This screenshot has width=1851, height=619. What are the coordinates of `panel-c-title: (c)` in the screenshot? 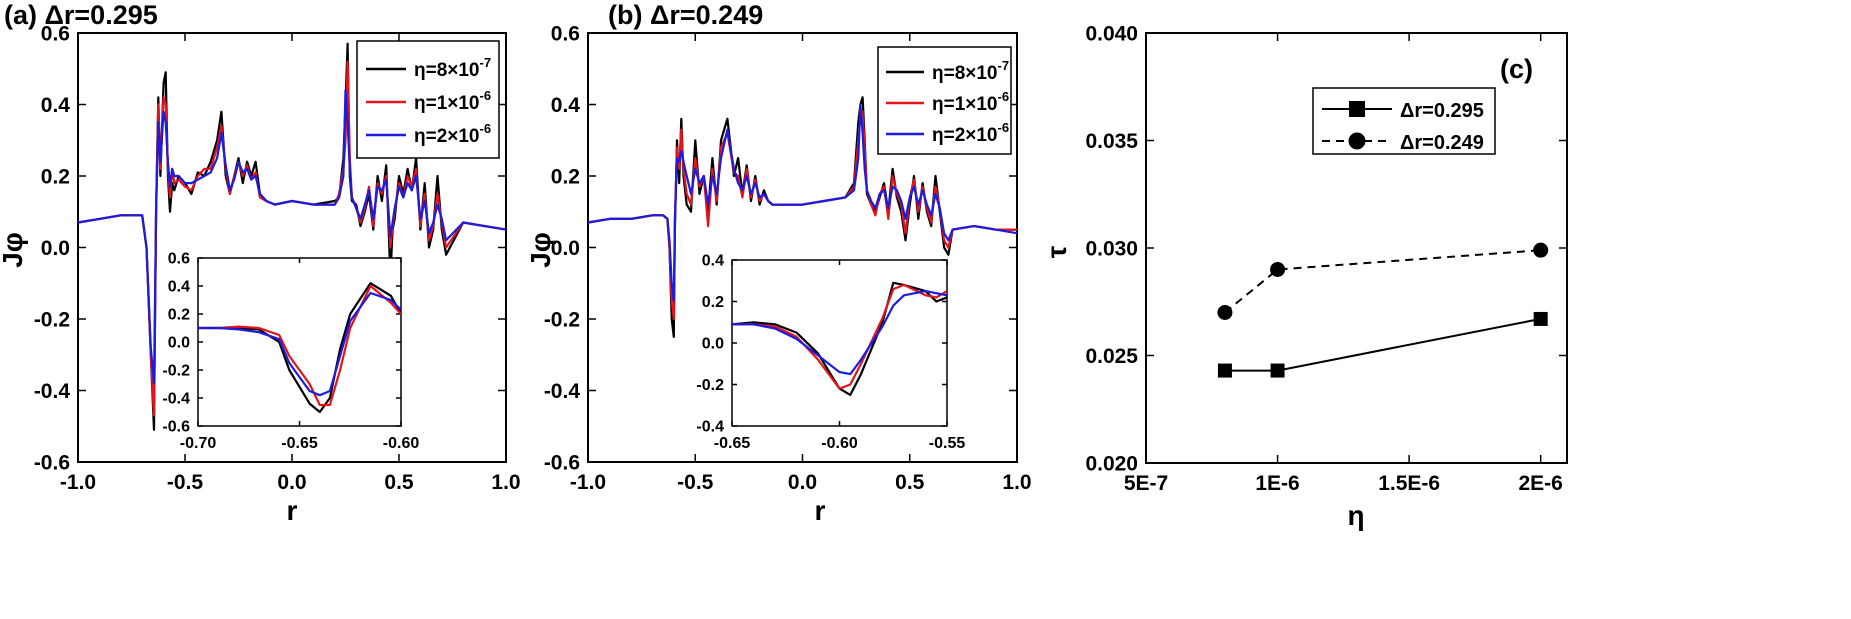 It's located at (1516, 69).